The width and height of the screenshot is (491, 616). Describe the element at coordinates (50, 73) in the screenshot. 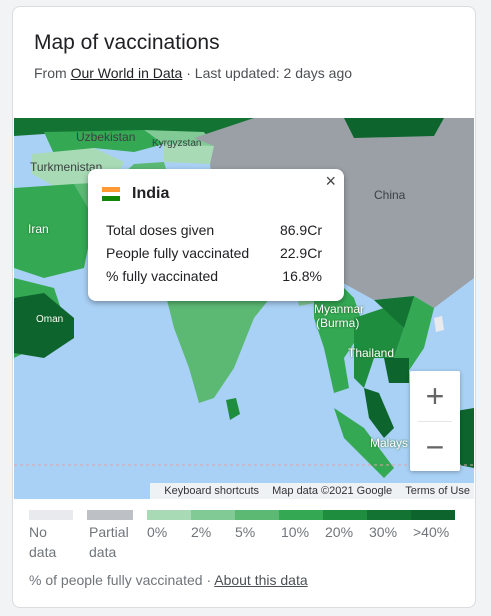

I see `source-prefix: From` at that location.